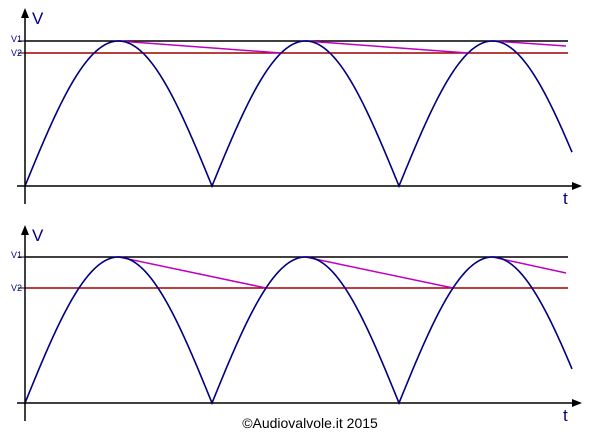  I want to click on footer: ©Audiovalvole.it 2015, so click(310, 423).